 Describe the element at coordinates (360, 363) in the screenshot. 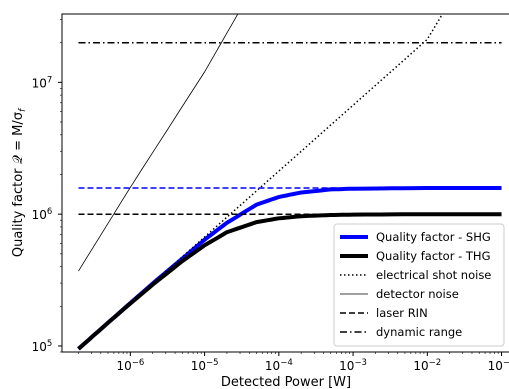

I see `x-tick-exponent: −3` at that location.